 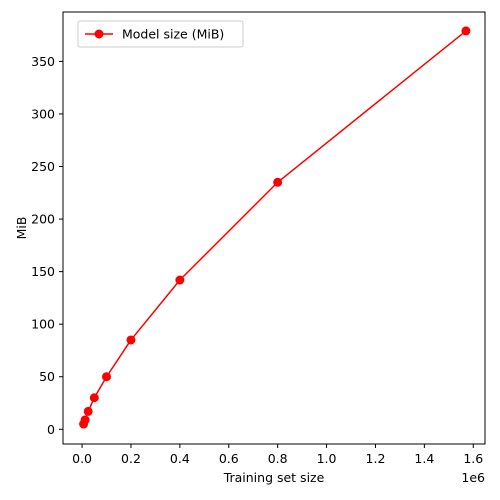 What do you see at coordinates (274, 477) in the screenshot?
I see `x-axis-label: Training set size` at bounding box center [274, 477].